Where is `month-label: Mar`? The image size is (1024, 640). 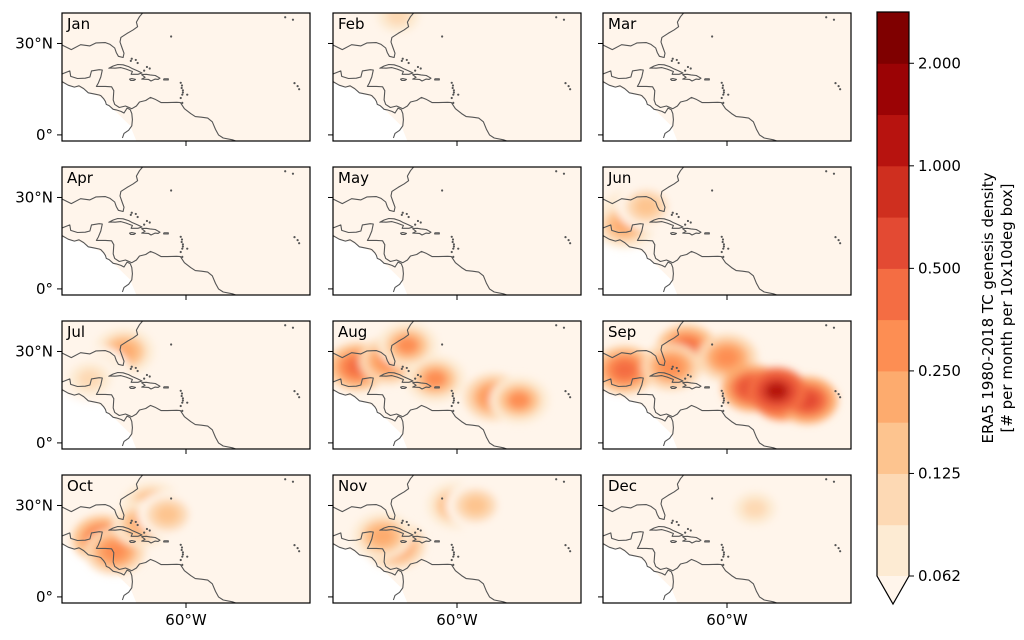
month-label: Mar is located at coordinates (622, 24).